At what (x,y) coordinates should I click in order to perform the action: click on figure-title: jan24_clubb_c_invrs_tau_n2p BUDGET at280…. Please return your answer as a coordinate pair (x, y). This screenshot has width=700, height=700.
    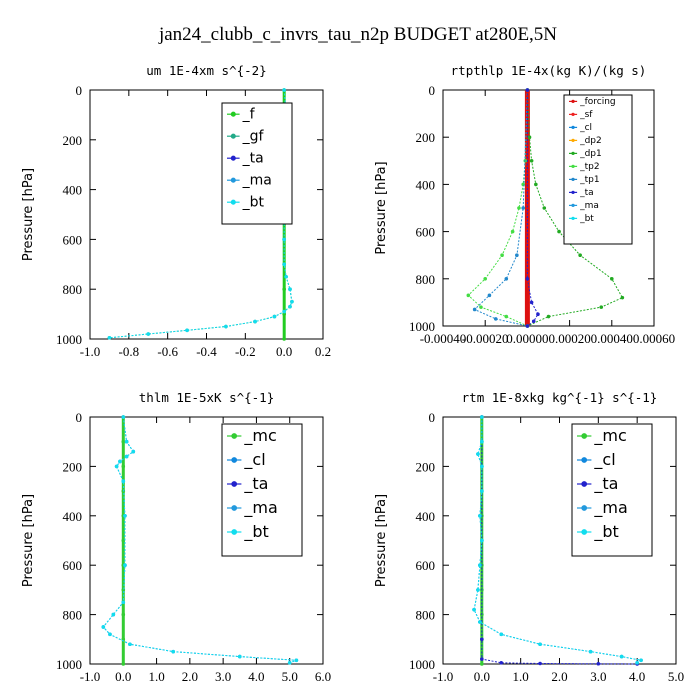
    Looking at the image, I should click on (357, 34).